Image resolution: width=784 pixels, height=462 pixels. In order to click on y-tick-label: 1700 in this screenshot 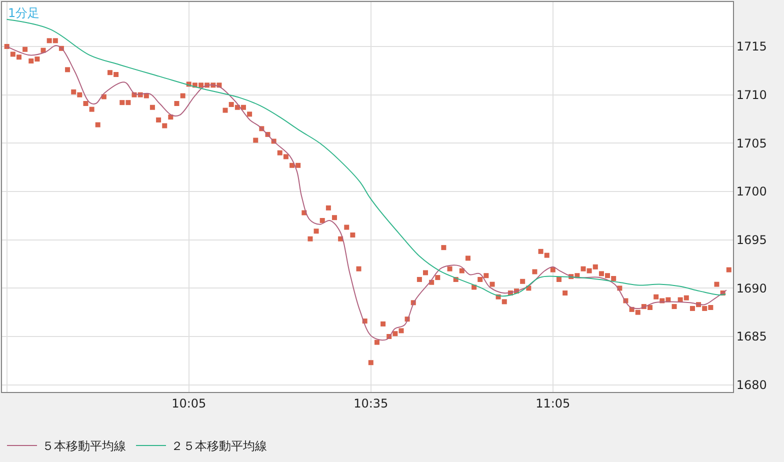, I will do `click(751, 191)`.